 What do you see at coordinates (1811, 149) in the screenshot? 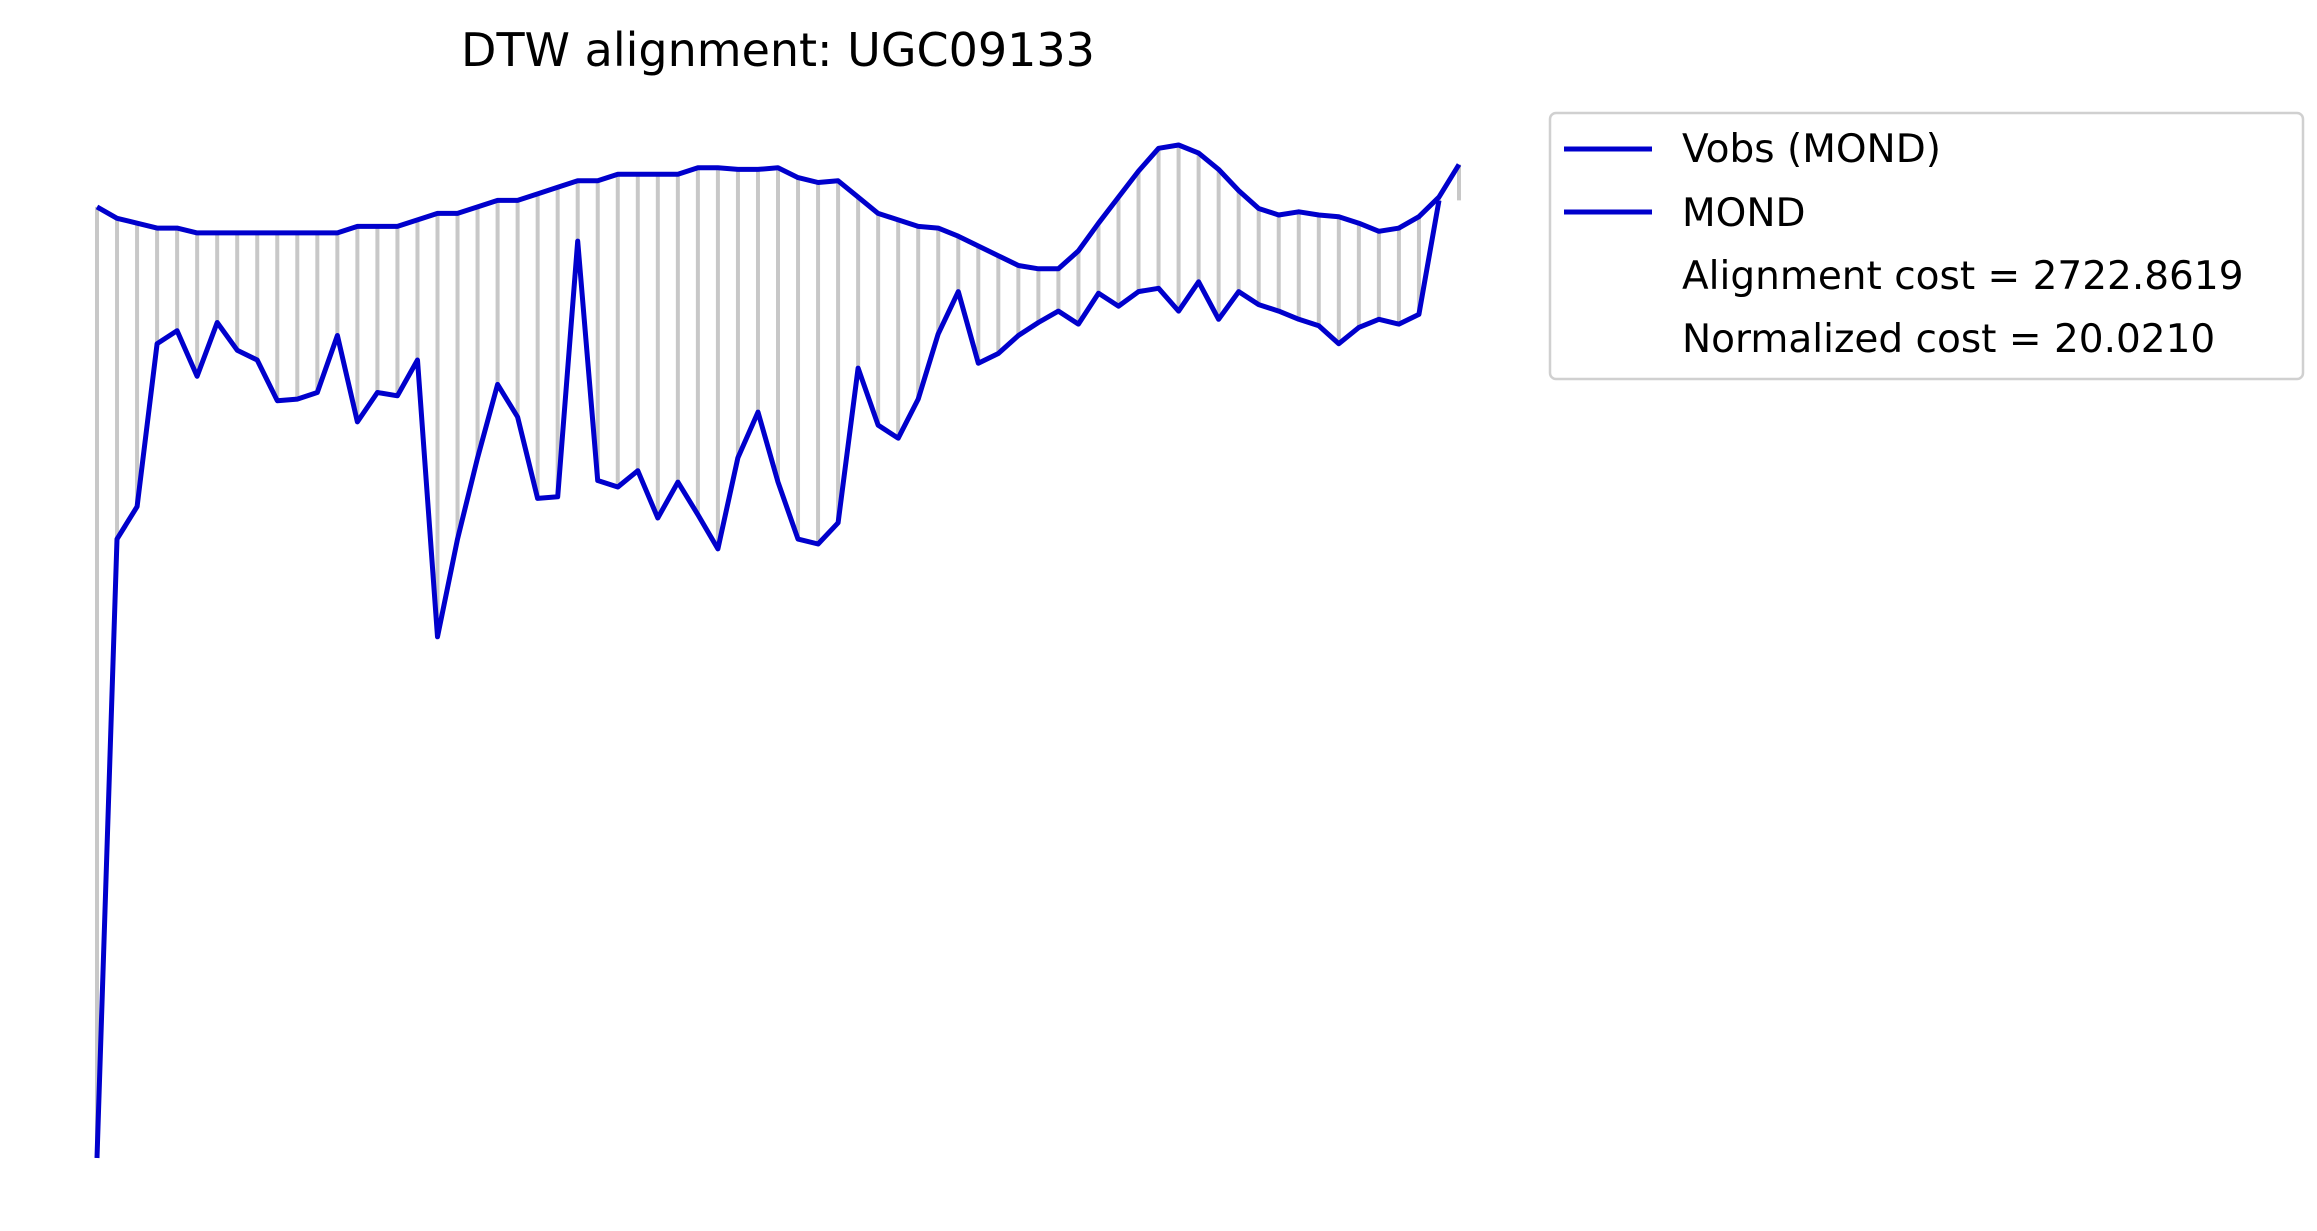
I see `legend-label-vobs: Vobs (MOND)` at bounding box center [1811, 149].